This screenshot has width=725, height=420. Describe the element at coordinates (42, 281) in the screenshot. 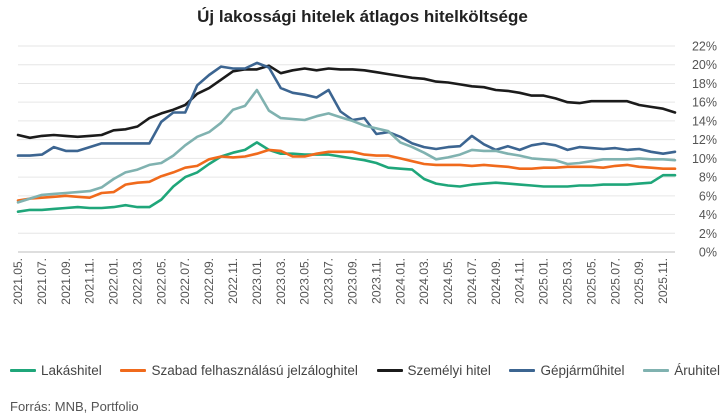

I see `x-tick-label: 2021.07.` at that location.